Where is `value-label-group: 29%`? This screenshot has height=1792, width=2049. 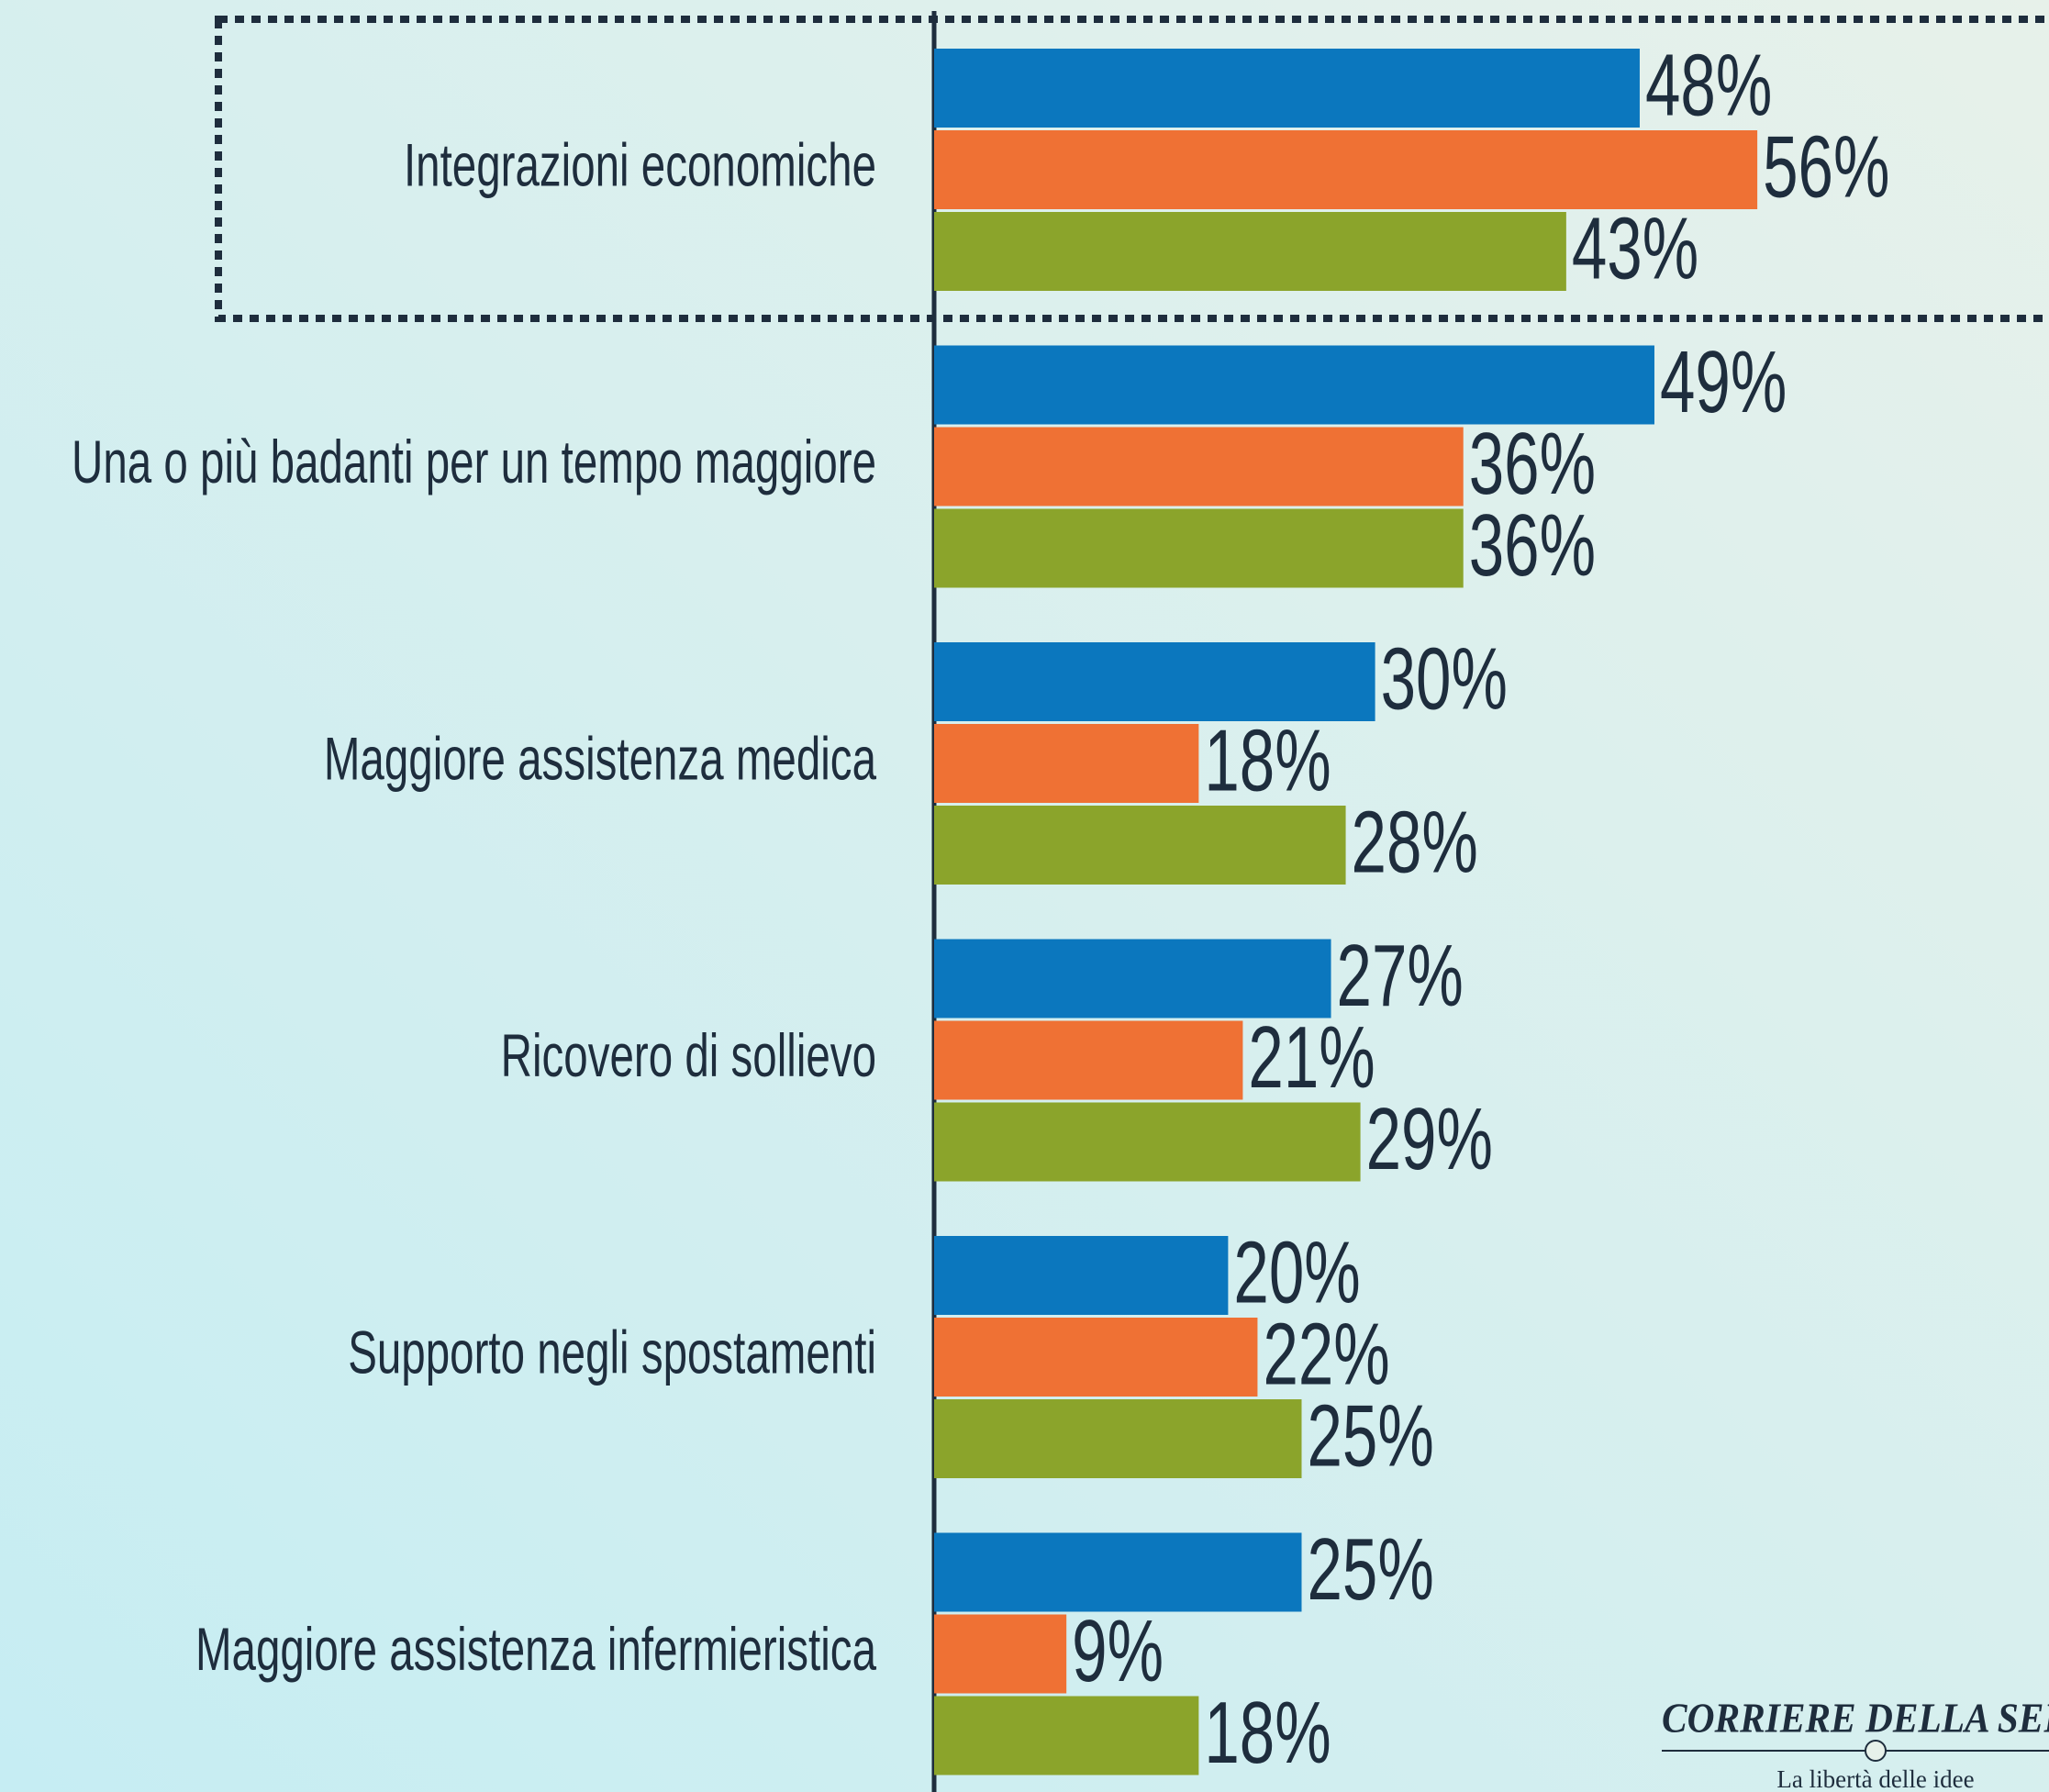
value-label-group: 29% is located at coordinates (1429, 1138).